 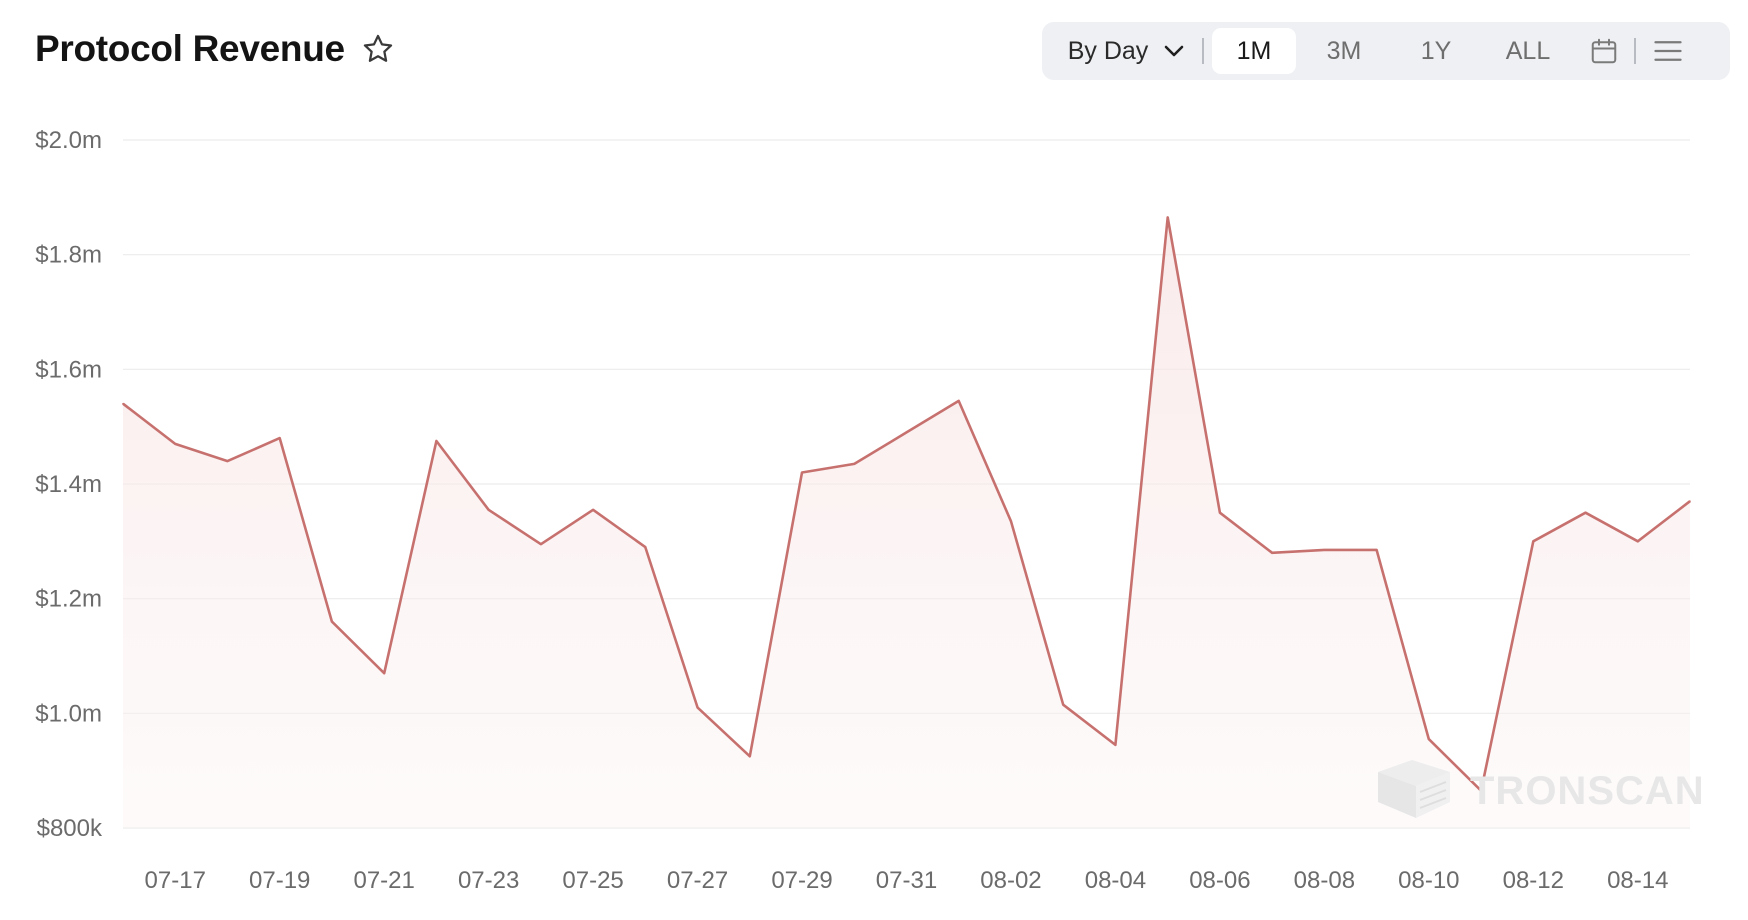 I want to click on granularity-label: By Day, so click(x=1108, y=50).